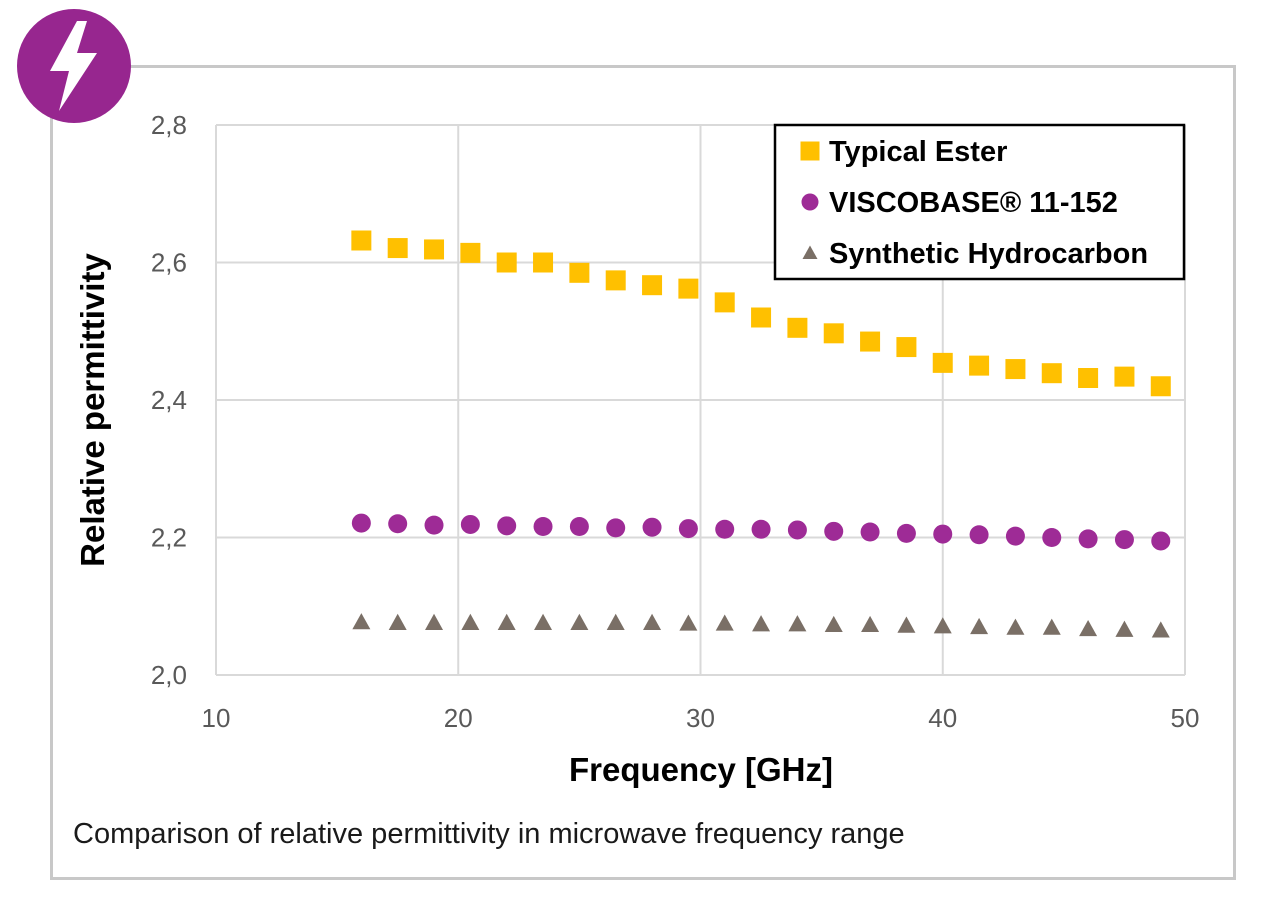 The height and width of the screenshot is (911, 1280). I want to click on y-tick-label: 2,4, so click(169, 400).